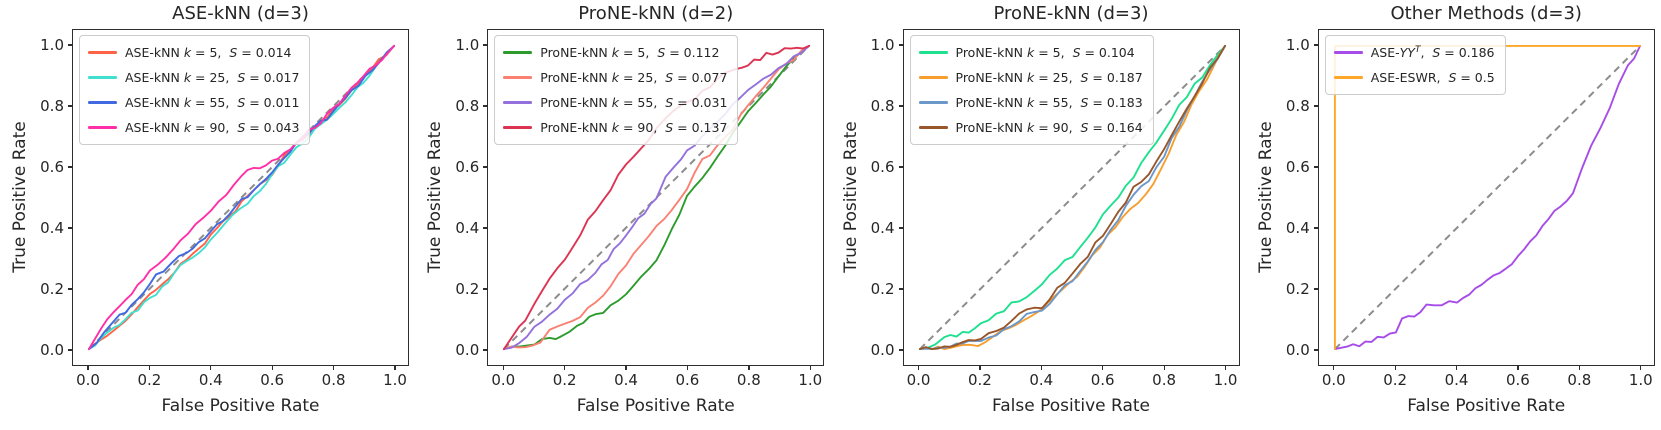 Image resolution: width=1661 pixels, height=430 pixels. I want to click on diagonal-reference-line, so click(241, 197).